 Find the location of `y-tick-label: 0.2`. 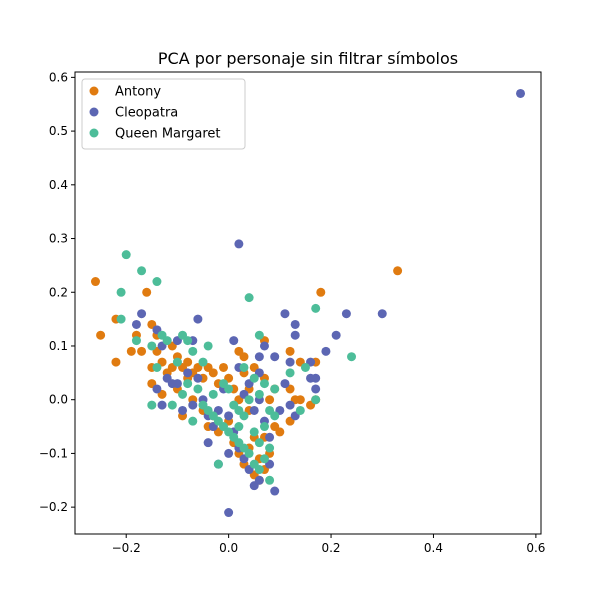

y-tick-label: 0.2 is located at coordinates (58, 292).